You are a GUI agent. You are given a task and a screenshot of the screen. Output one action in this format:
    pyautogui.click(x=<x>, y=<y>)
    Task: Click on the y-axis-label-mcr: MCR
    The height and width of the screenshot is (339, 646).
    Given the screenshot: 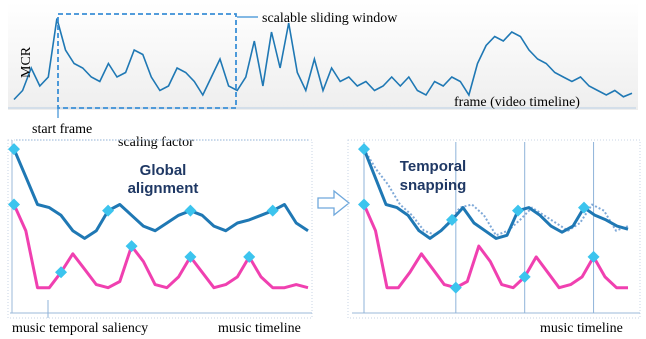 What is the action you would take?
    pyautogui.click(x=26, y=62)
    